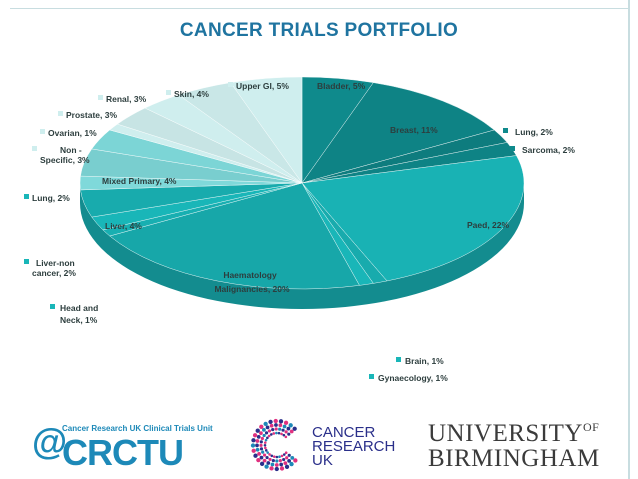  What do you see at coordinates (548, 150) in the screenshot?
I see `slice-label-sarcoma: Sarcoma, 2%` at bounding box center [548, 150].